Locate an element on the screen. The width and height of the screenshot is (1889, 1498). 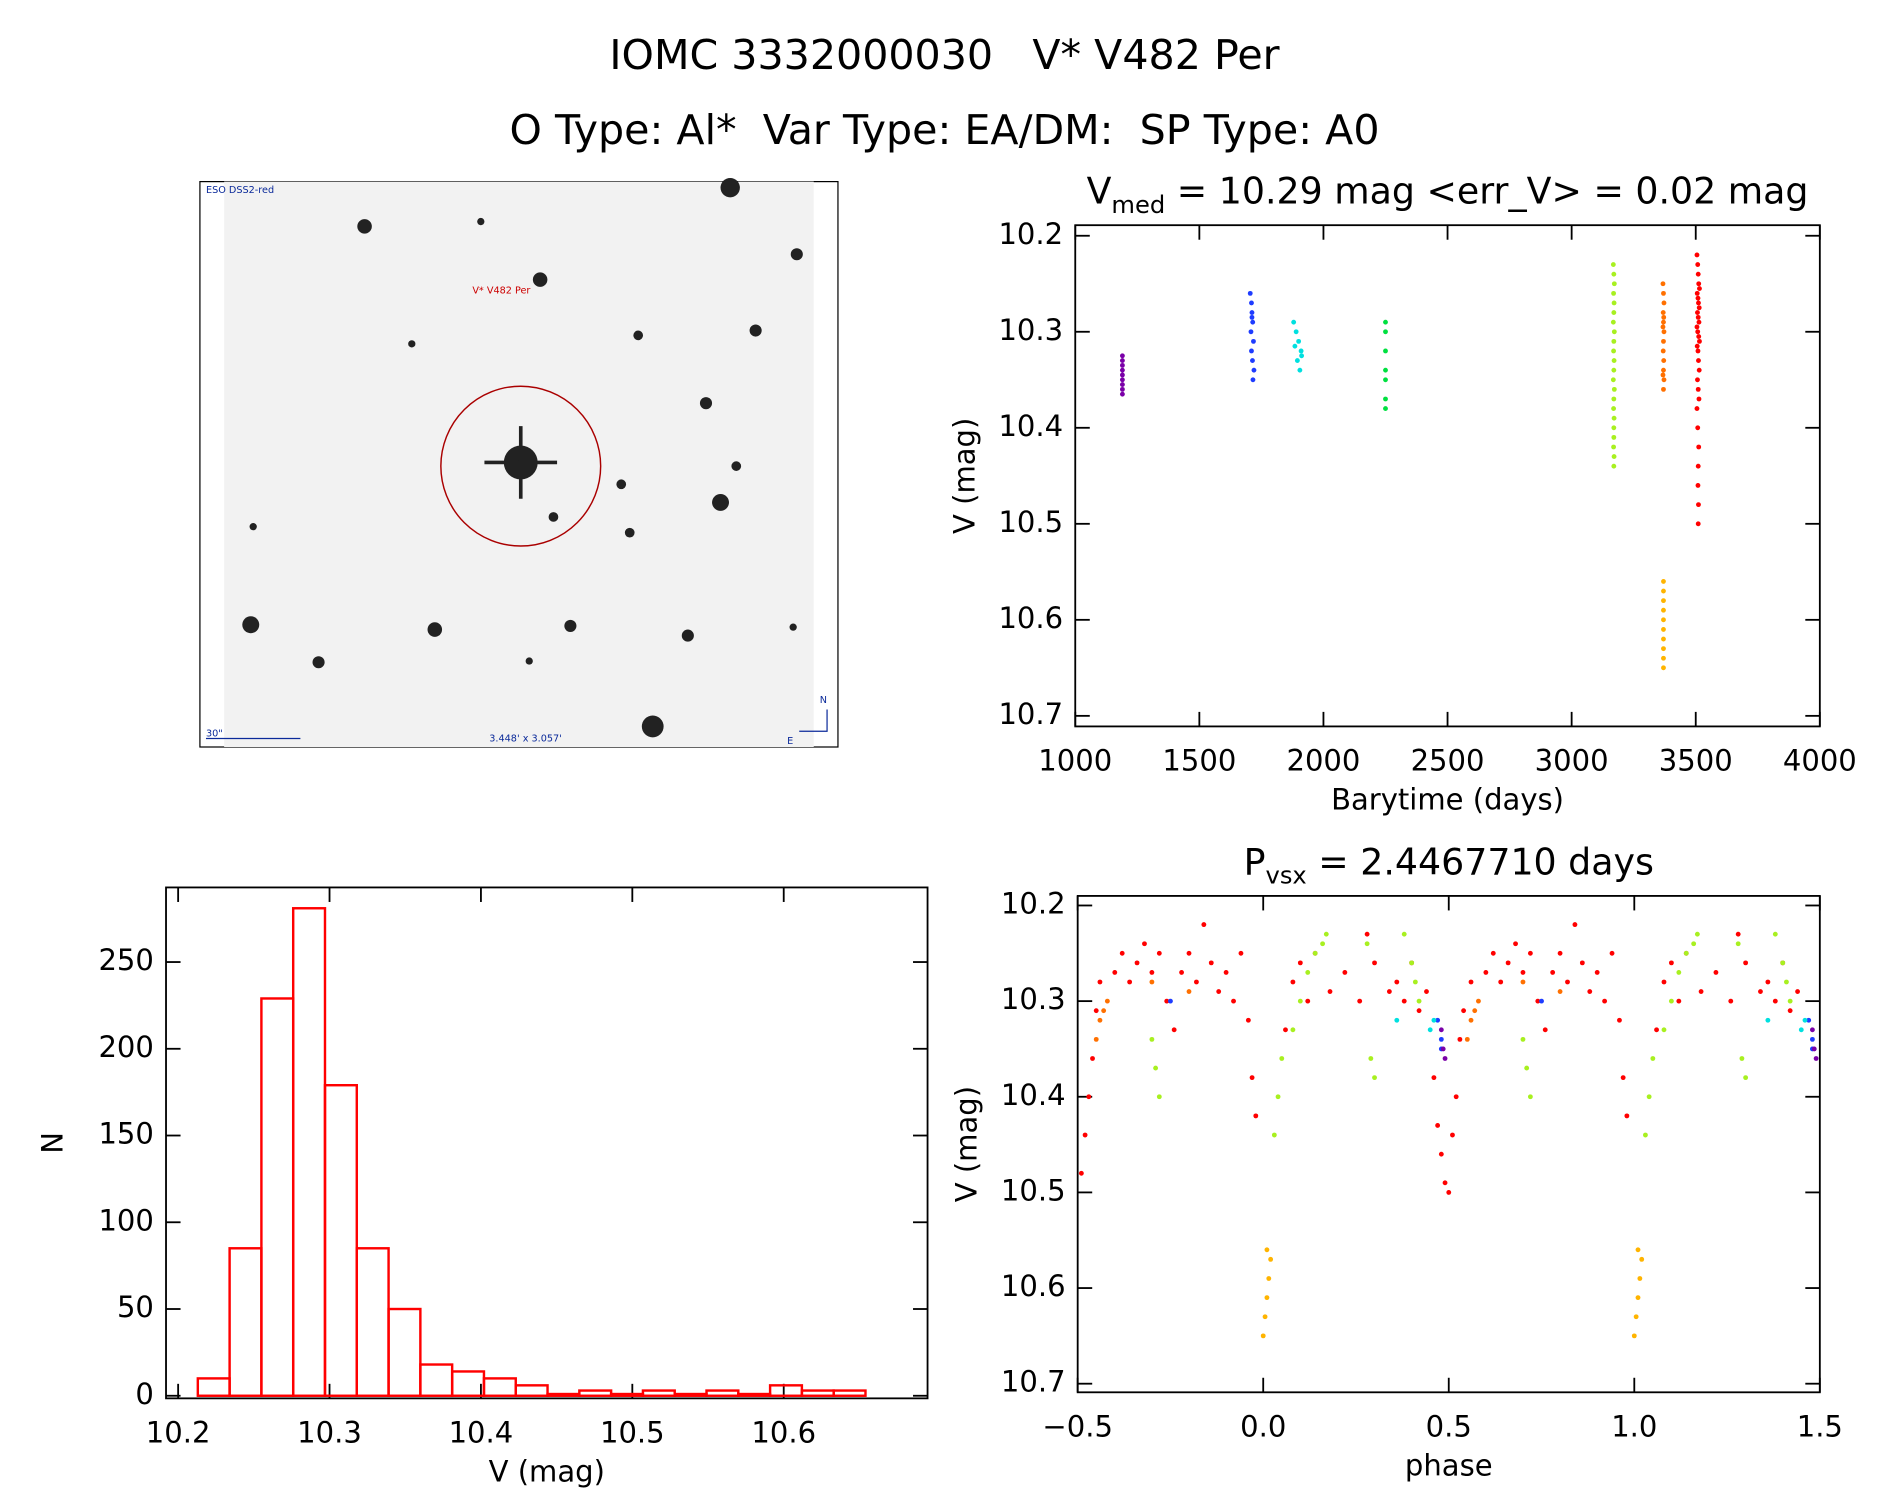
x-tick-label: 2000 is located at coordinates (1323, 761).